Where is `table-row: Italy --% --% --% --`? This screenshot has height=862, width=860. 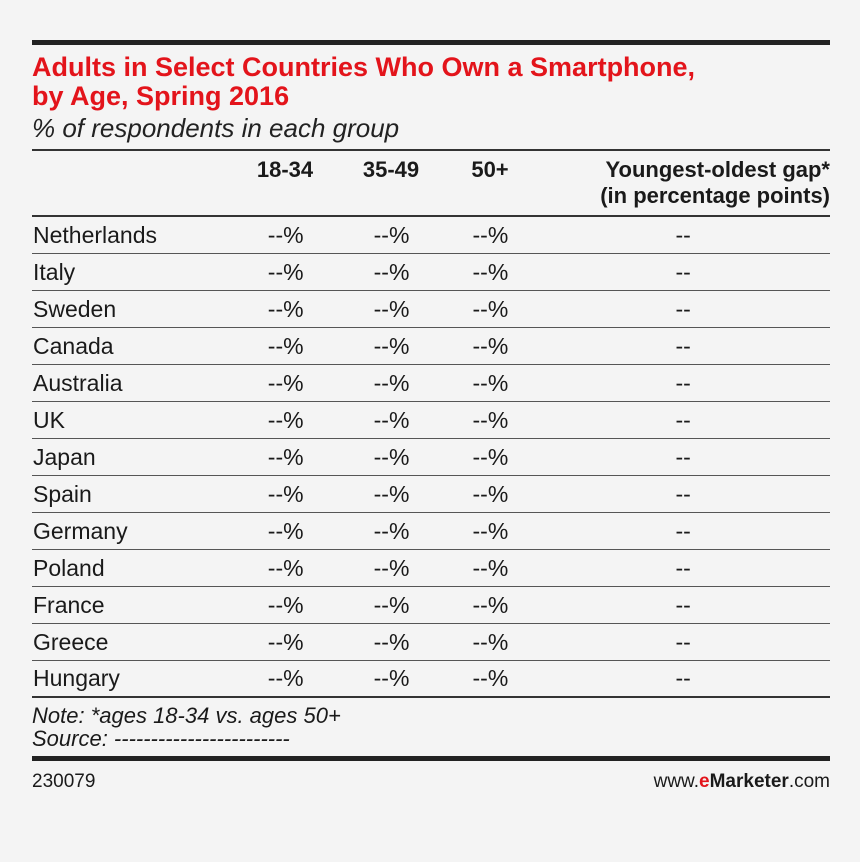
table-row: Italy --% --% --% -- is located at coordinates (431, 272).